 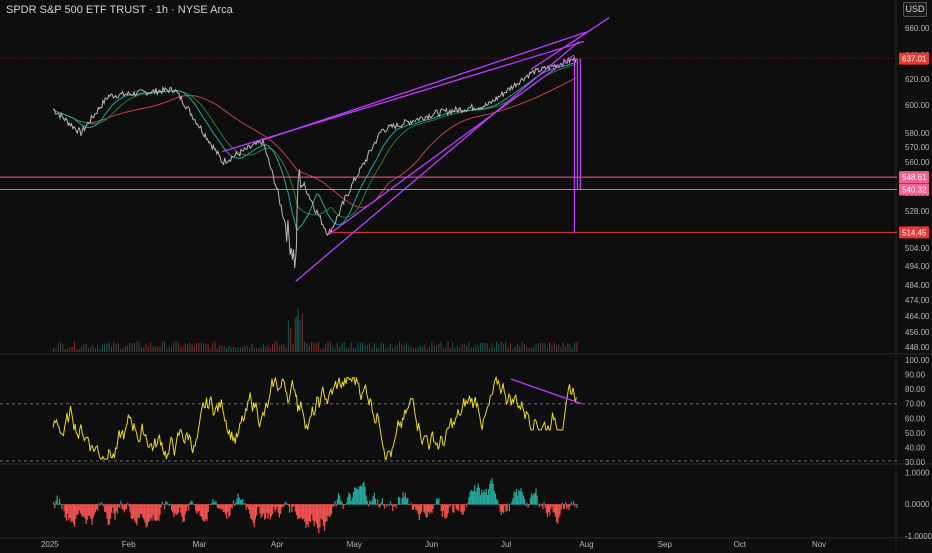 What do you see at coordinates (277, 544) in the screenshot?
I see `time-tick-label: Apr` at bounding box center [277, 544].